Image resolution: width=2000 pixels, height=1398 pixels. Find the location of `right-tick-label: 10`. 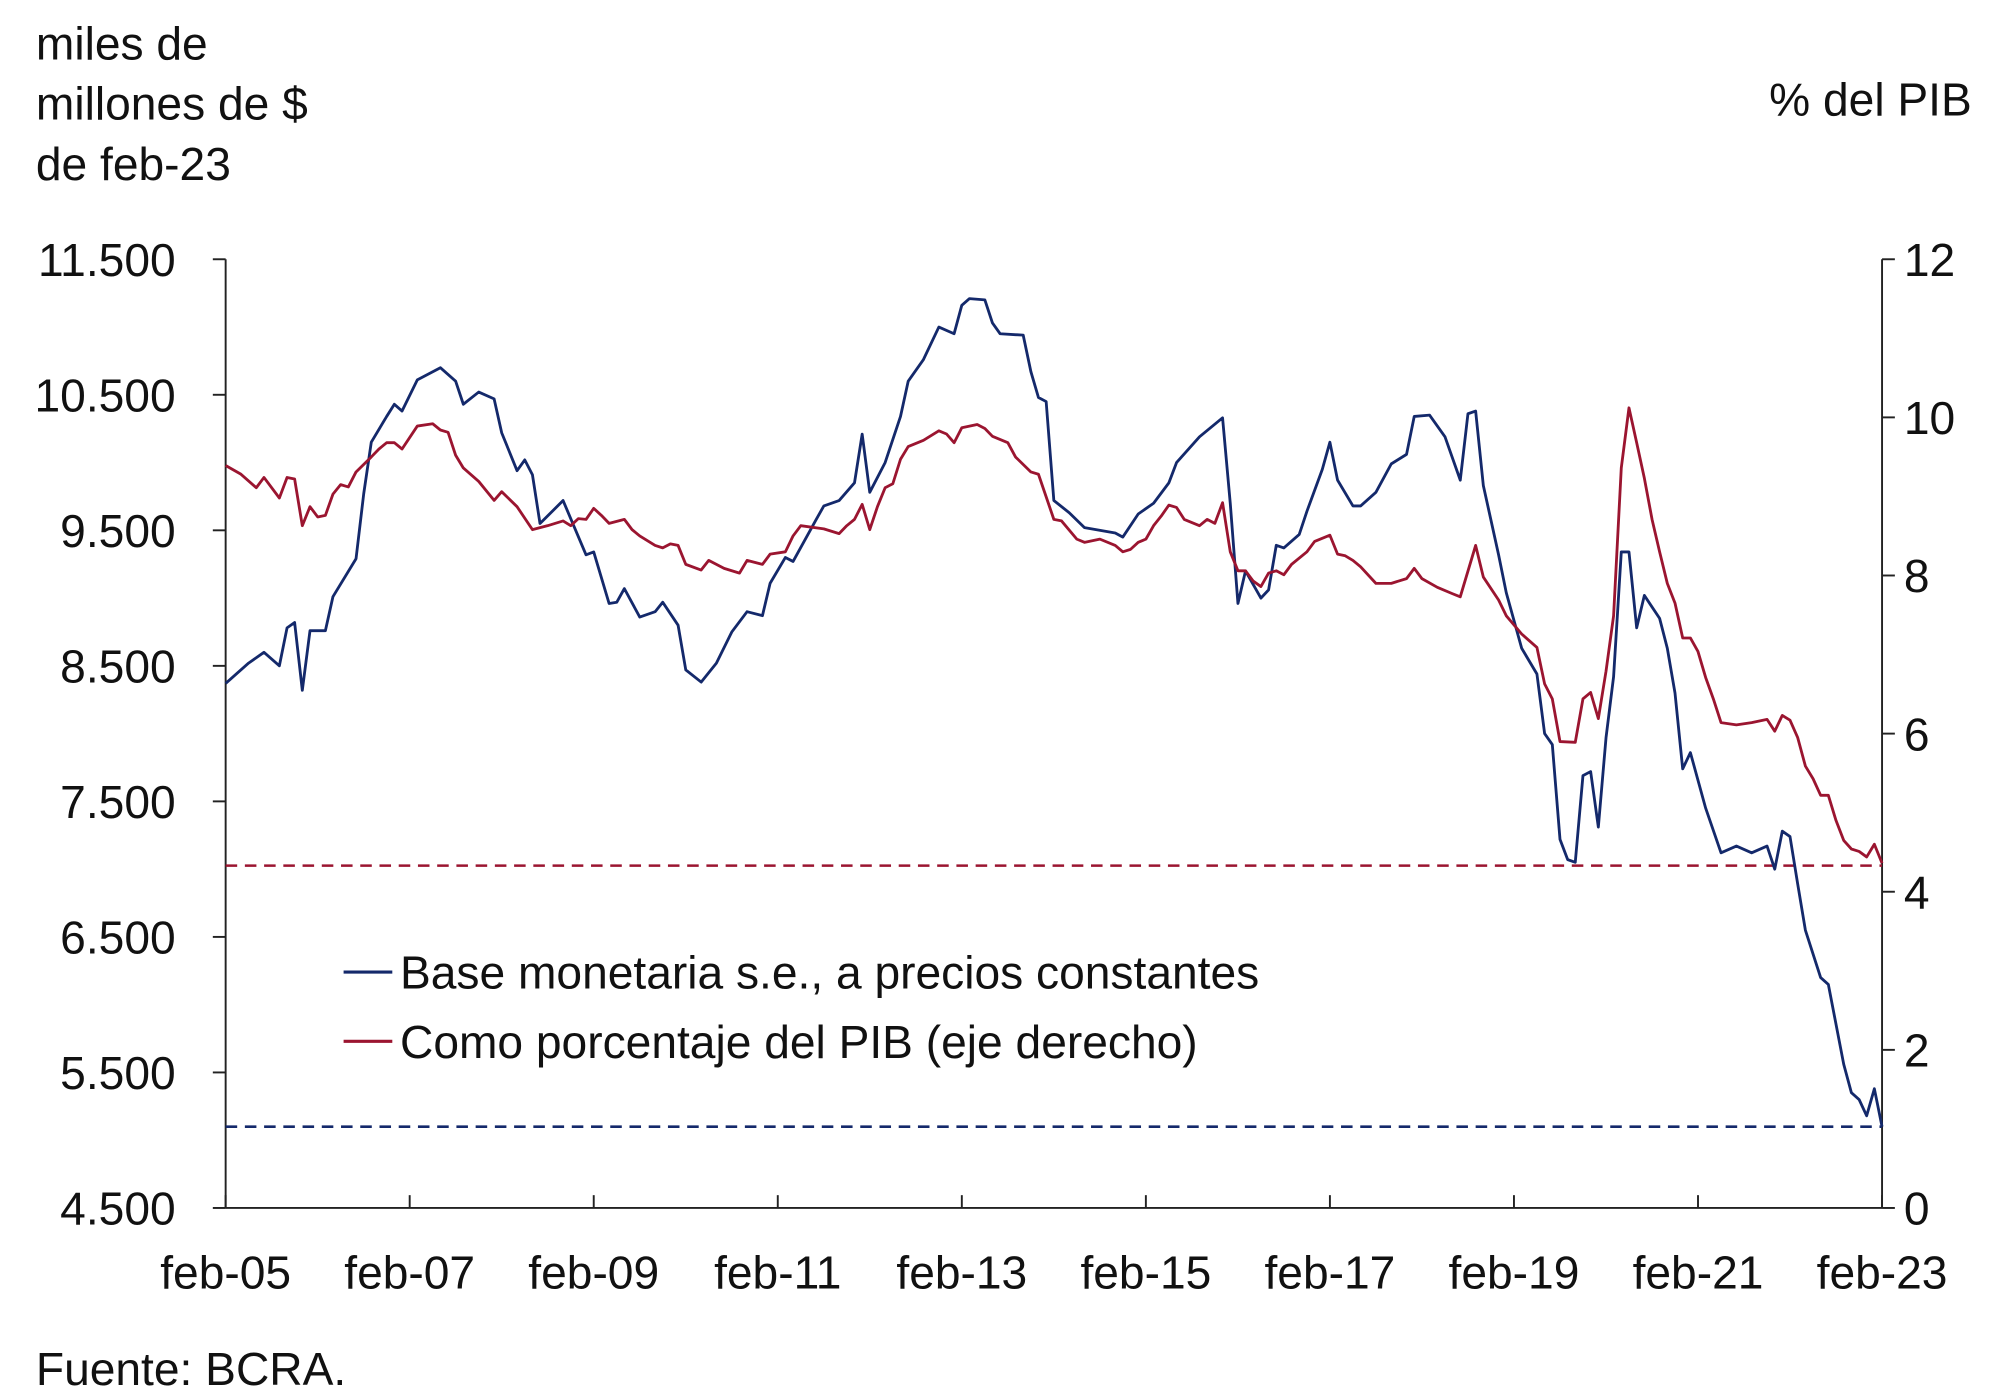

right-tick-label: 10 is located at coordinates (1929, 418).